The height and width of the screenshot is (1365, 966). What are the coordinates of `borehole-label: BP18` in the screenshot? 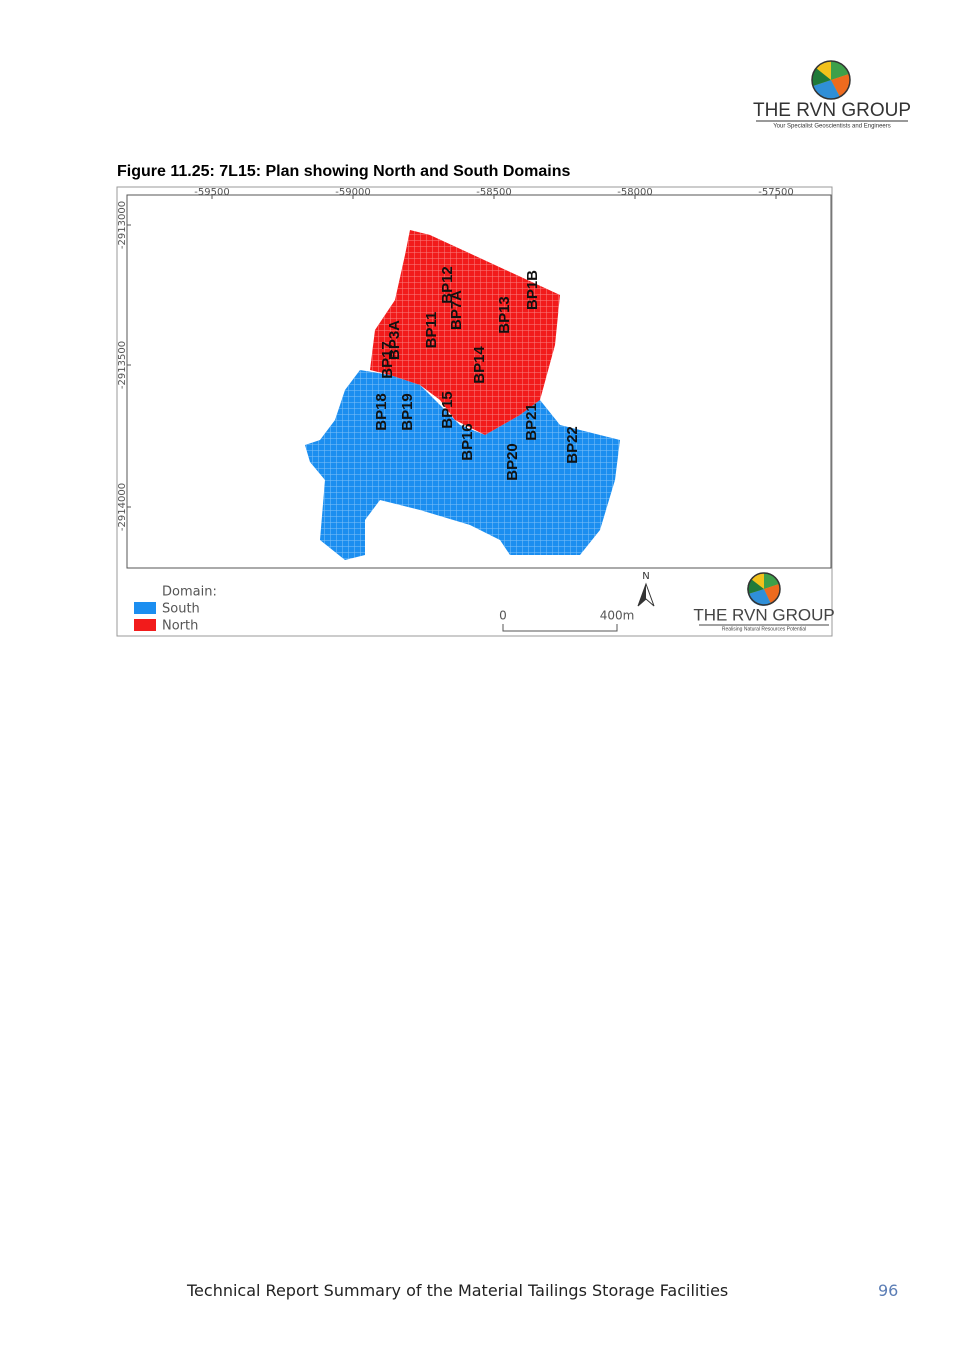 It's located at (381, 412).